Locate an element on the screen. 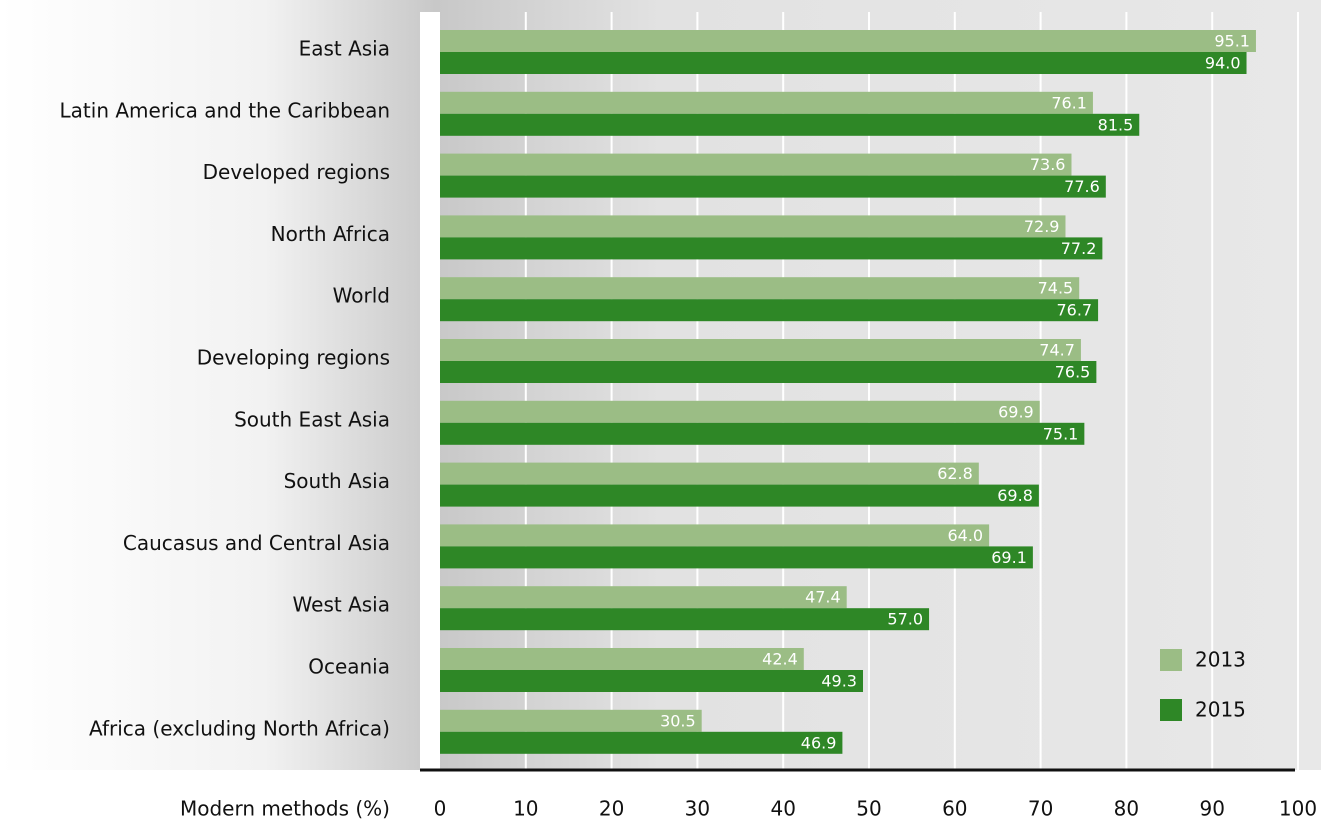 The height and width of the screenshot is (825, 1321). value-label: 42.4 is located at coordinates (780, 659).